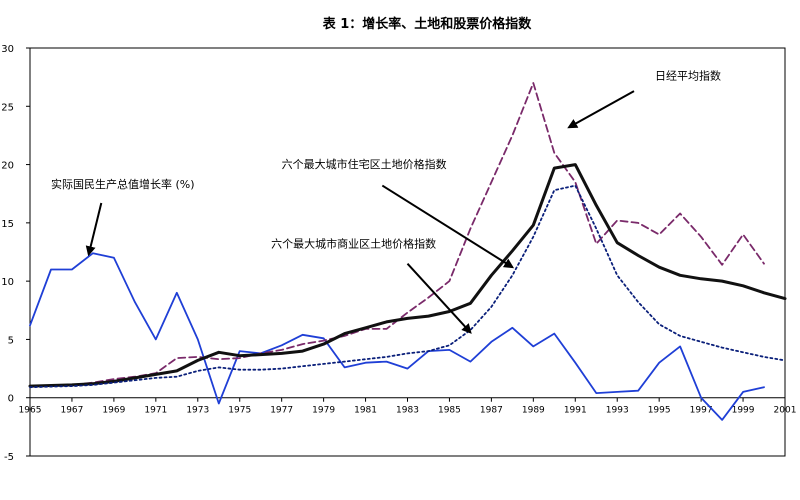 The width and height of the screenshot is (800, 500). I want to click on x-tick-label: 1999, so click(743, 411).